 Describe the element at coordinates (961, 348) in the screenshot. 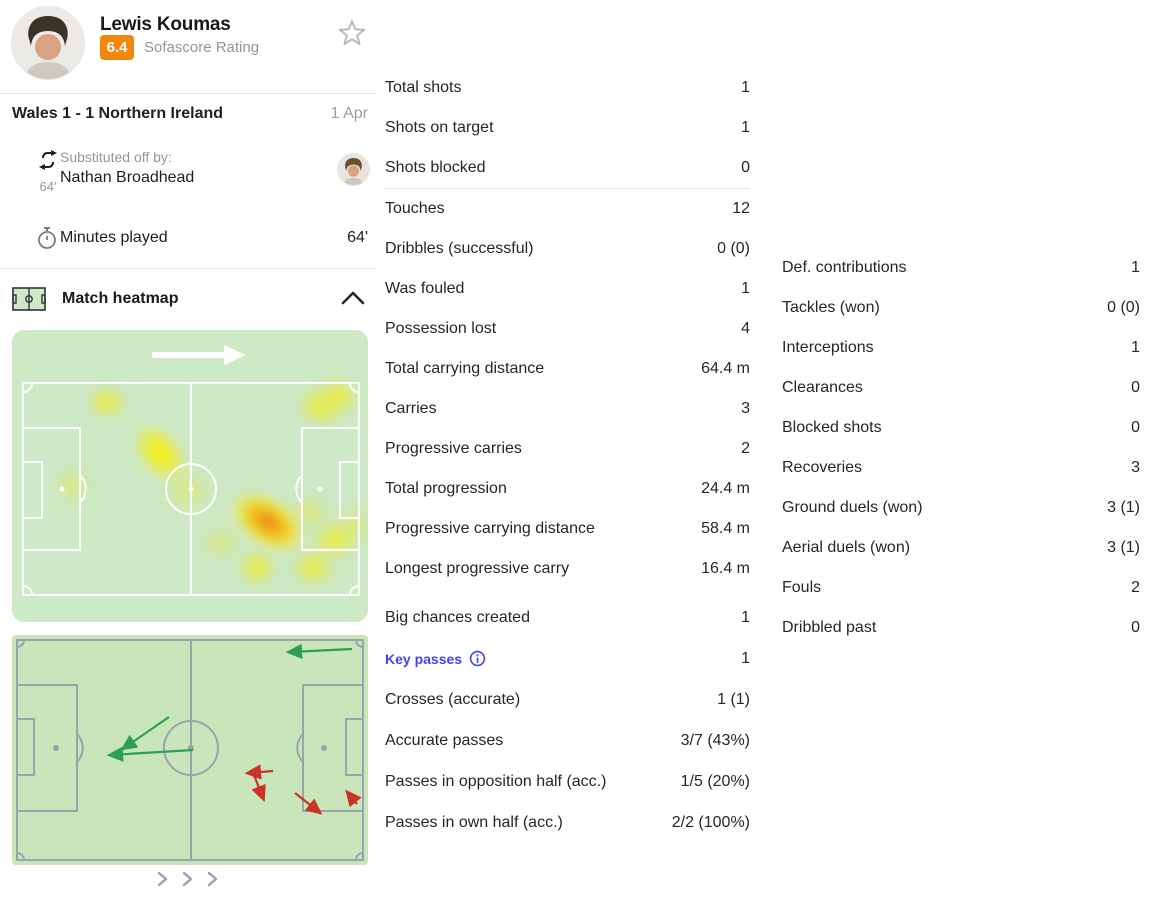

I see `stat-row: Interceptions 1` at that location.